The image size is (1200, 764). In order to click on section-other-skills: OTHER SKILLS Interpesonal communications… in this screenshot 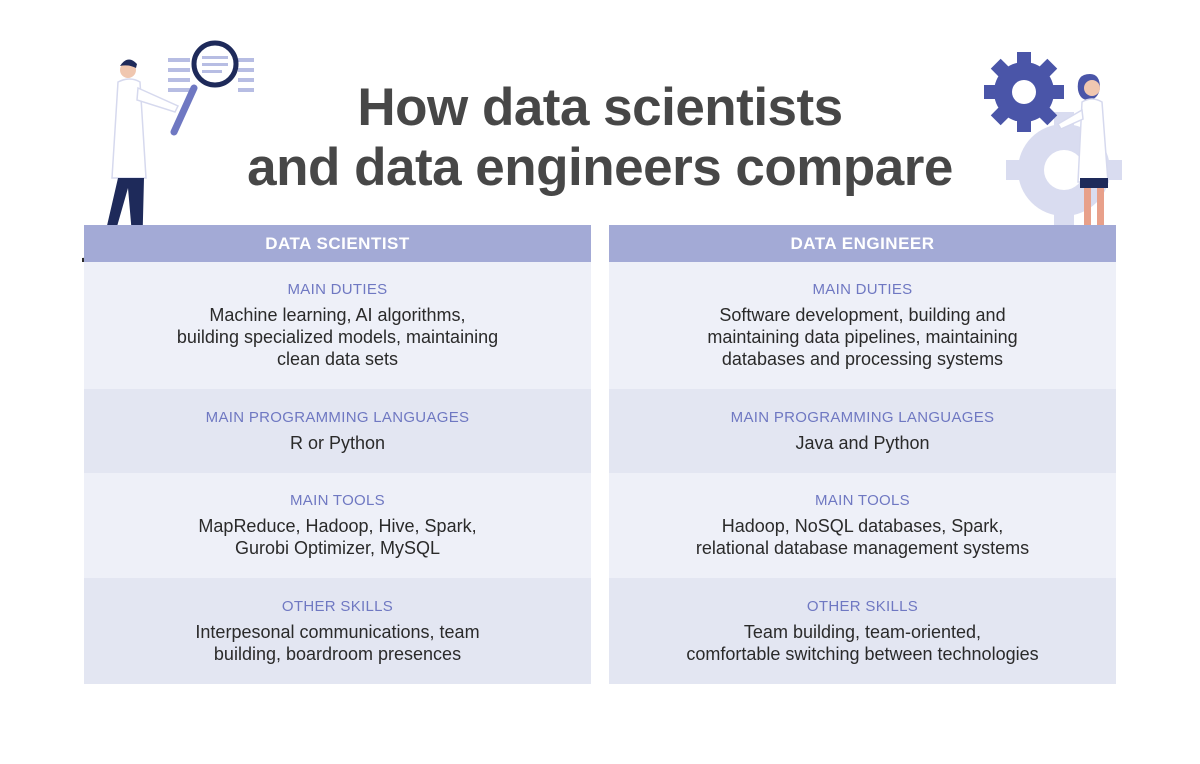, I will do `click(337, 631)`.